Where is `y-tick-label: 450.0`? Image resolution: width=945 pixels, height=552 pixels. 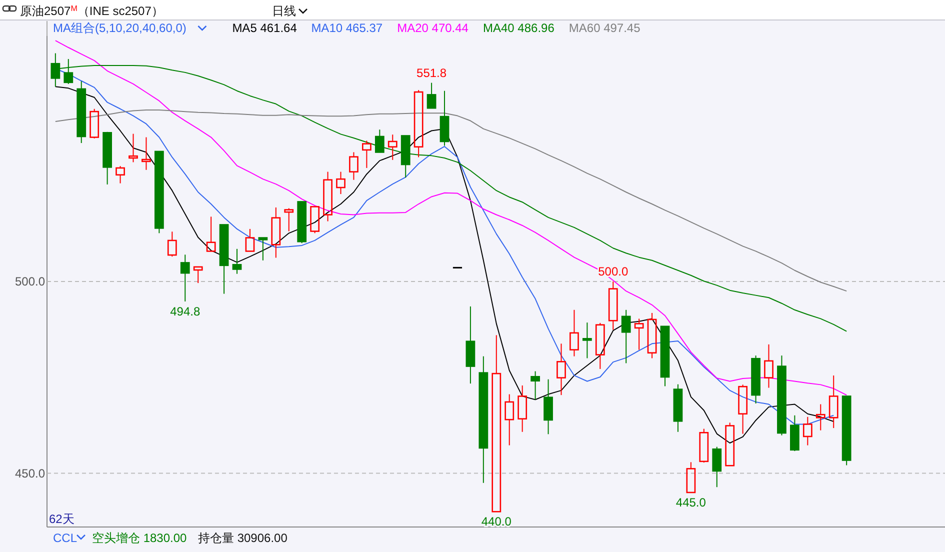 y-tick-label: 450.0 is located at coordinates (30, 473).